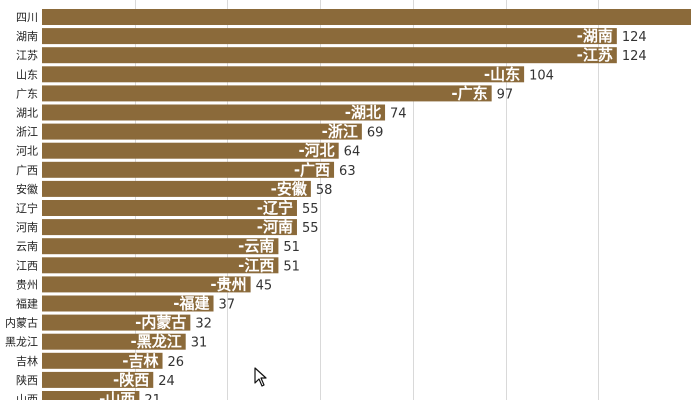 The width and height of the screenshot is (691, 400). What do you see at coordinates (275, 208) in the screenshot?
I see `bar-label: -辽宁` at bounding box center [275, 208].